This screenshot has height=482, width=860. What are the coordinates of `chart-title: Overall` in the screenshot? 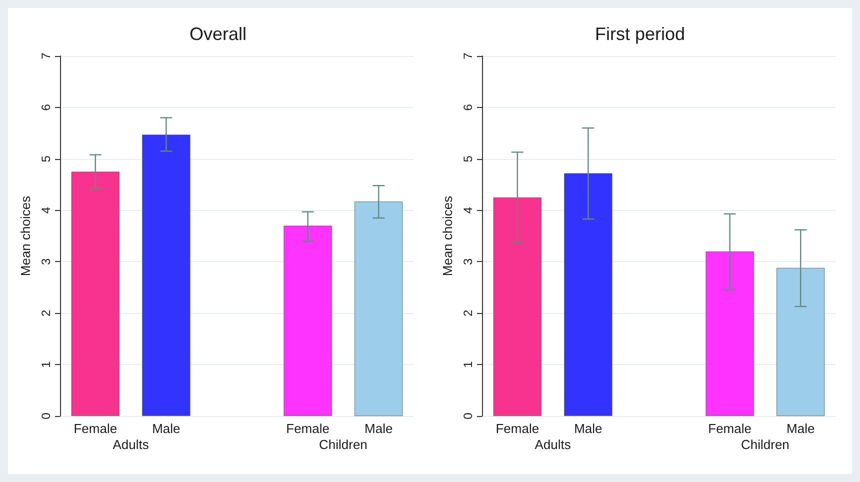 It's located at (218, 34).